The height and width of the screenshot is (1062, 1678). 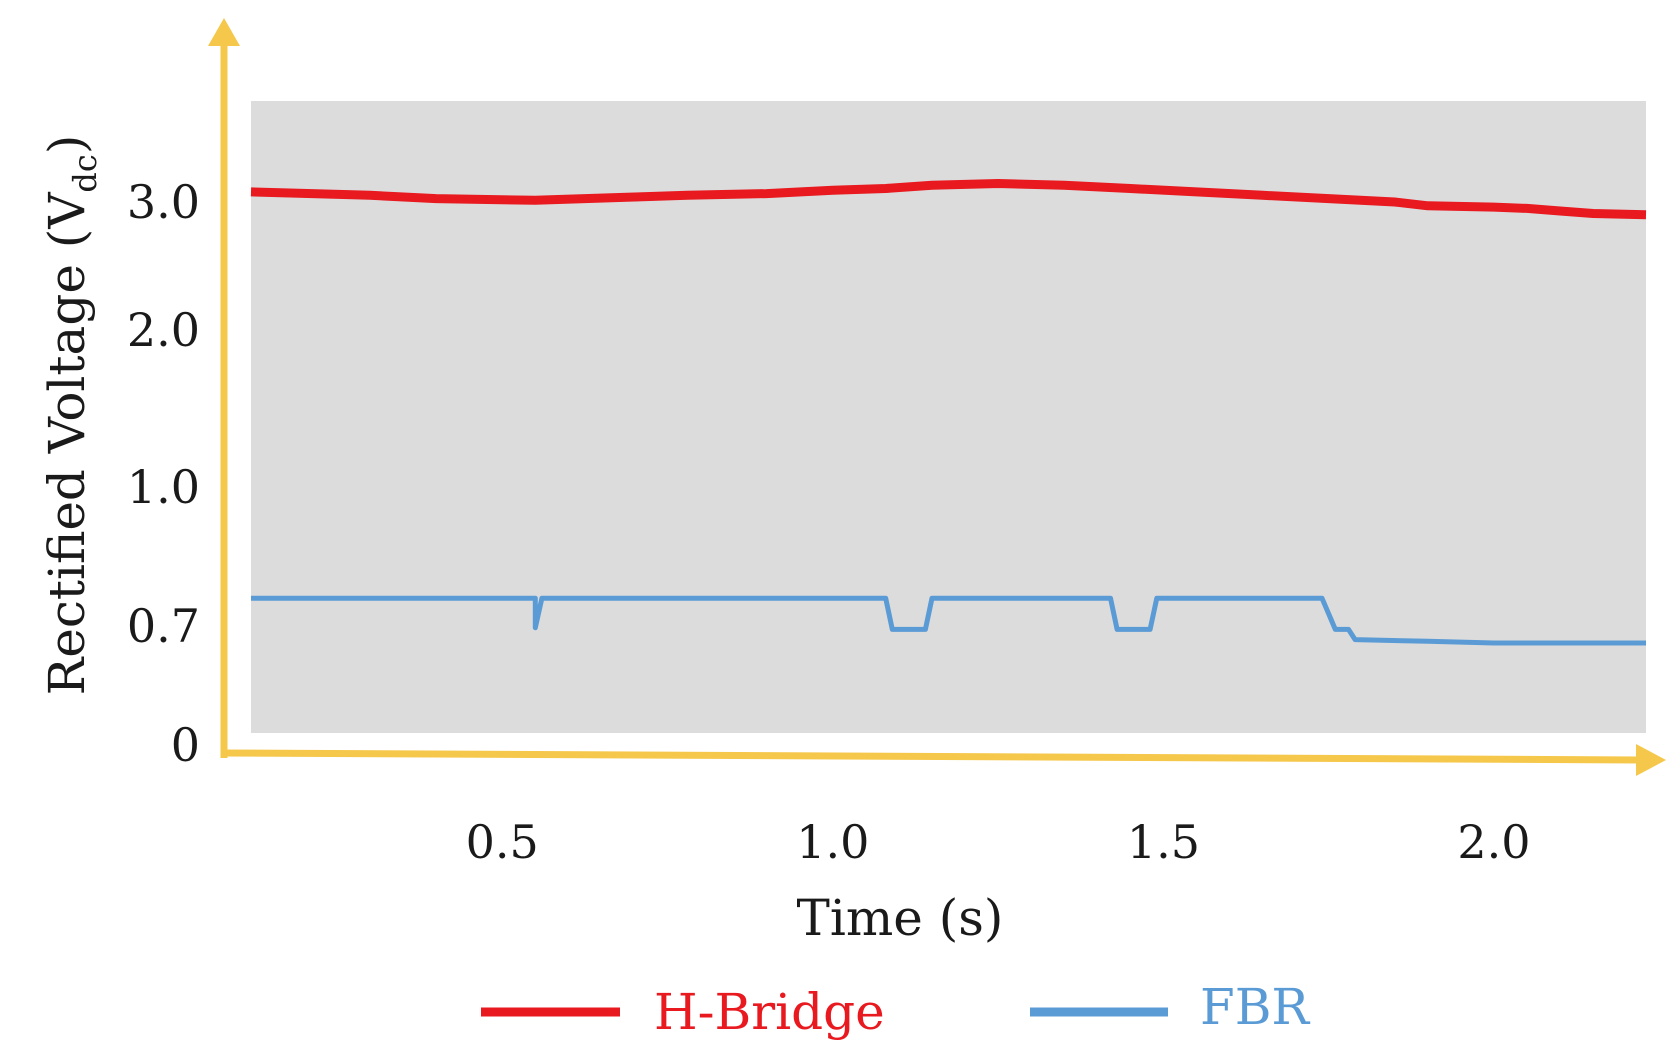 I want to click on x-tick-label: 2.0, so click(x=1493, y=842).